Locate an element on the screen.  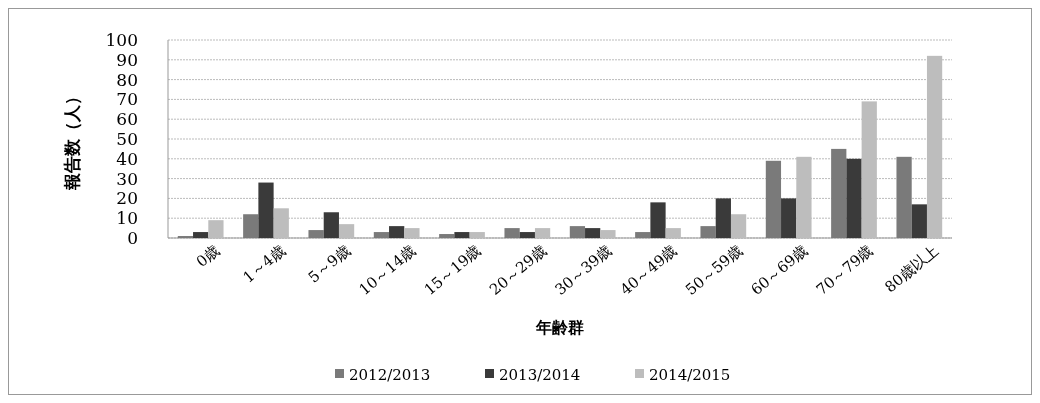
y-tick-label: 80 is located at coordinates (127, 79).